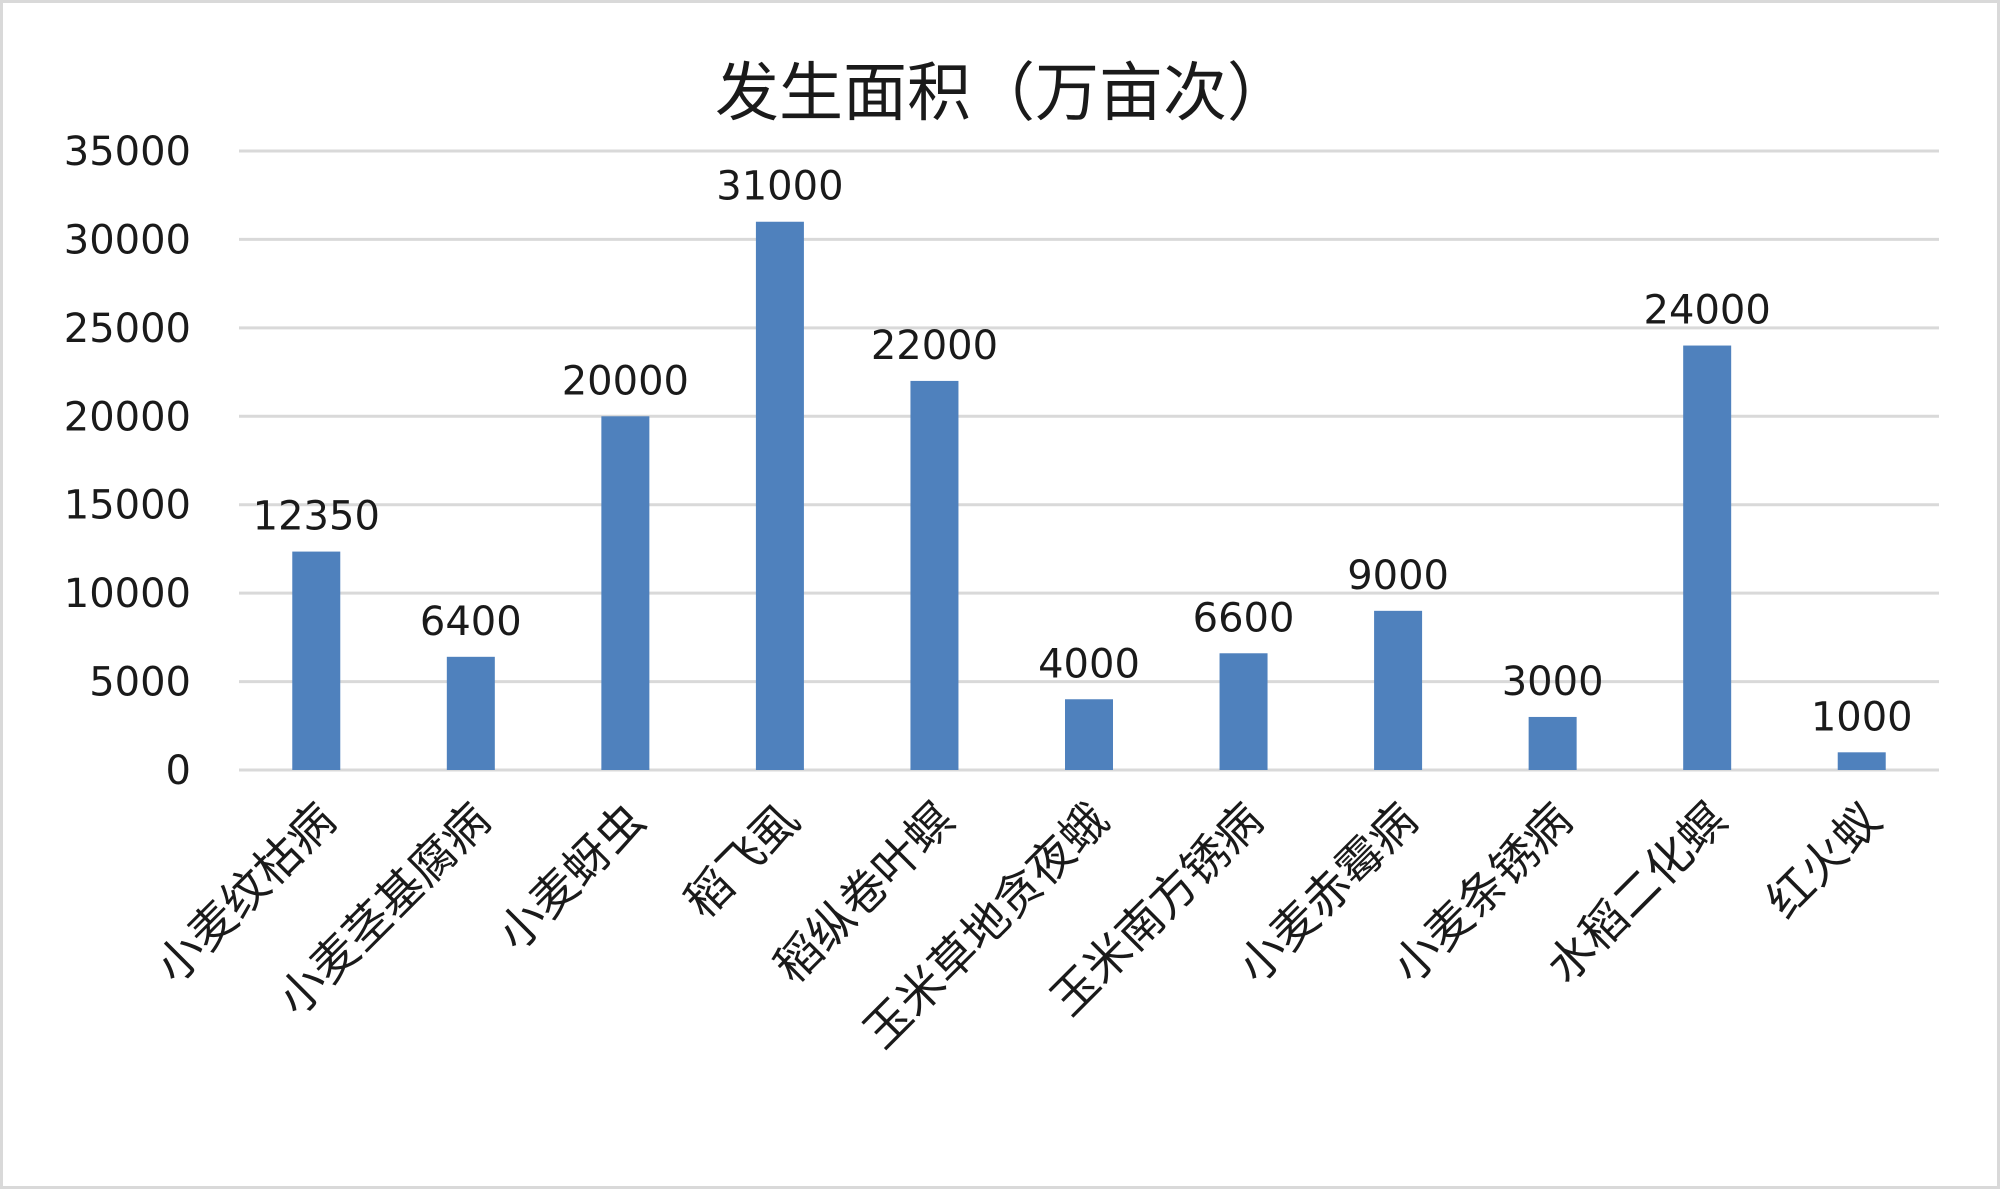 The width and height of the screenshot is (2000, 1192). What do you see at coordinates (127, 417) in the screenshot?
I see `y-tick-label: 20000` at bounding box center [127, 417].